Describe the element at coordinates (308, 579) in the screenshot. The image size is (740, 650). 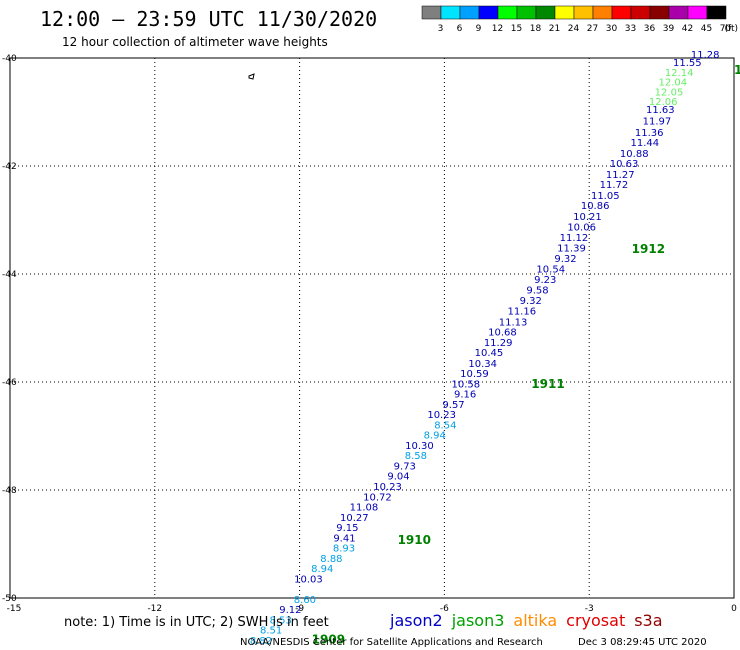
I see `wave-height-label: 10.03` at that location.